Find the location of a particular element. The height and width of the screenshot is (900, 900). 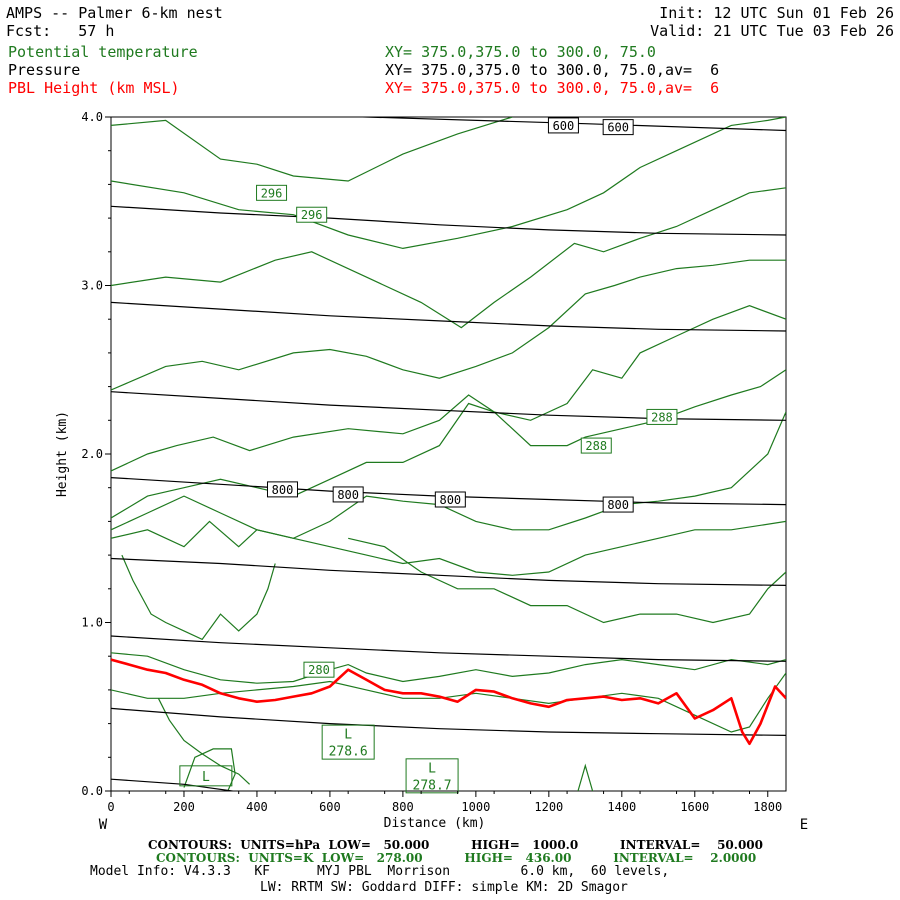

y-tick-label: 2.0 is located at coordinates (92, 454).